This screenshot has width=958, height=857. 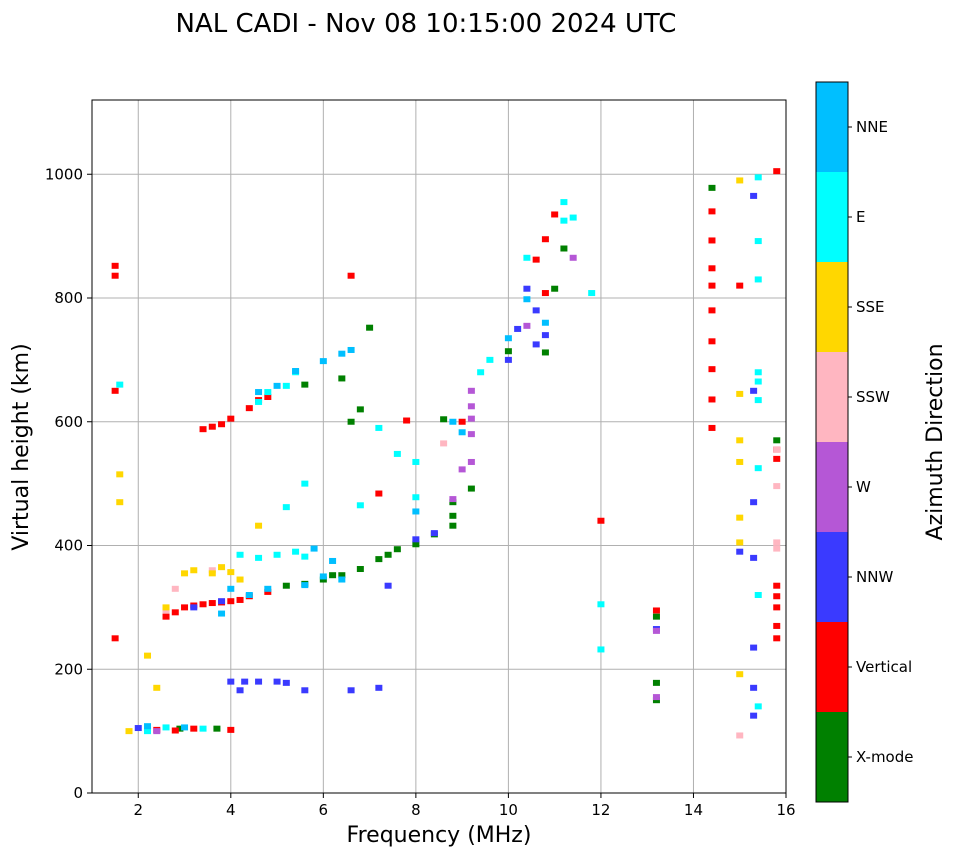 What do you see at coordinates (693, 810) in the screenshot?
I see `x-tick-label: 14` at bounding box center [693, 810].